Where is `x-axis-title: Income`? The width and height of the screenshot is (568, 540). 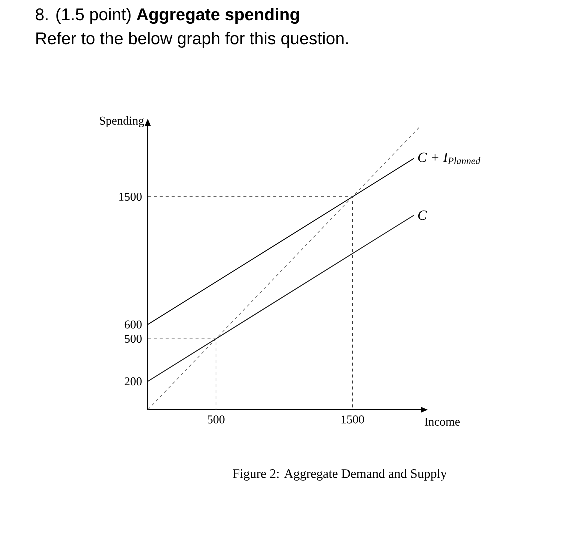
x-axis-title: Income is located at coordinates (442, 422).